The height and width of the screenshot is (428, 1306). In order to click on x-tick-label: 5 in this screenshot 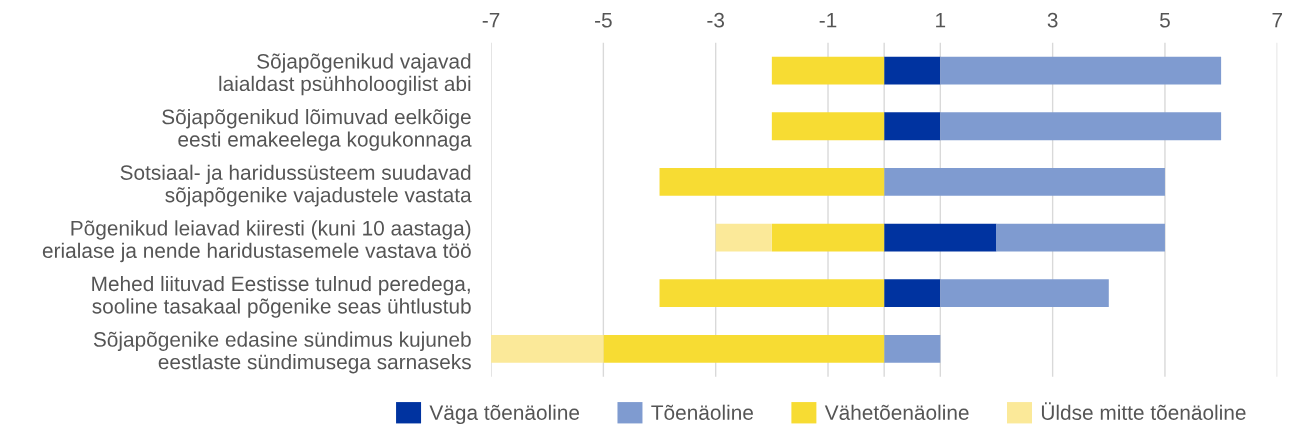, I will do `click(1164, 20)`.